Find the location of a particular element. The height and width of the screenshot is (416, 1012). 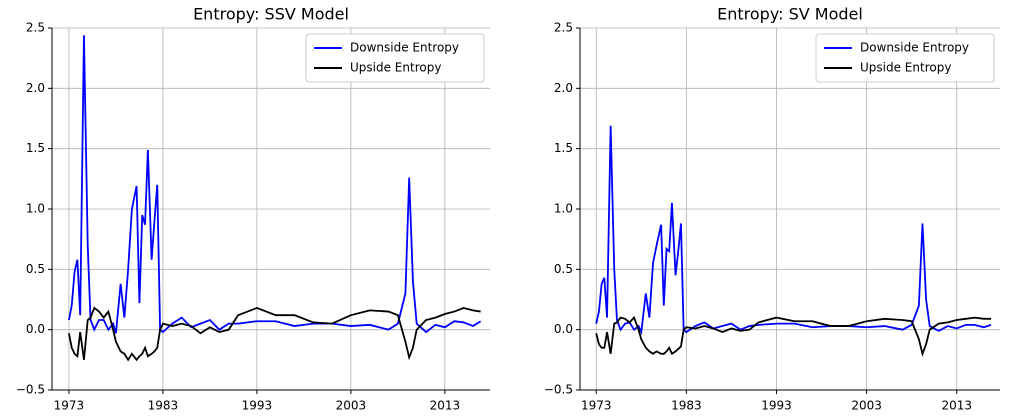

chart-title: Entropy: SSV Model is located at coordinates (271, 14).